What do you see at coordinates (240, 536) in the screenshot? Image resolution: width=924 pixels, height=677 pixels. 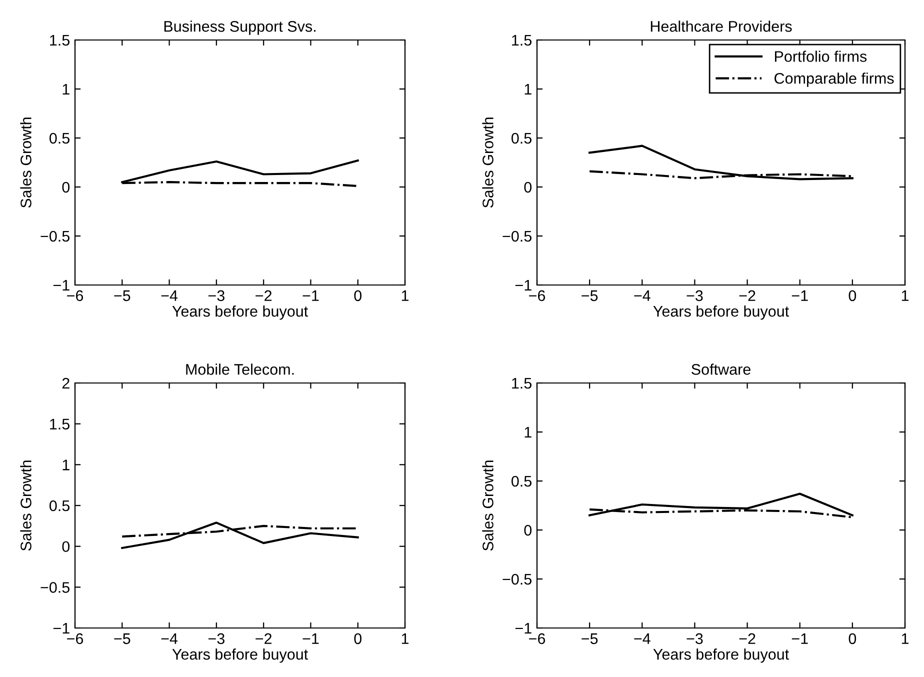 I see `line-series` at bounding box center [240, 536].